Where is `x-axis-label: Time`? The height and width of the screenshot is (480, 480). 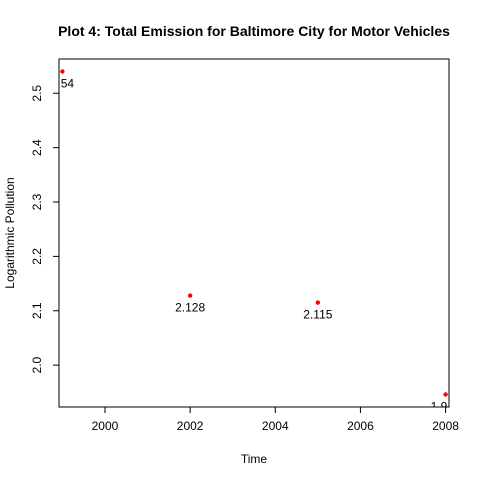
x-axis-label: Time is located at coordinates (254, 459).